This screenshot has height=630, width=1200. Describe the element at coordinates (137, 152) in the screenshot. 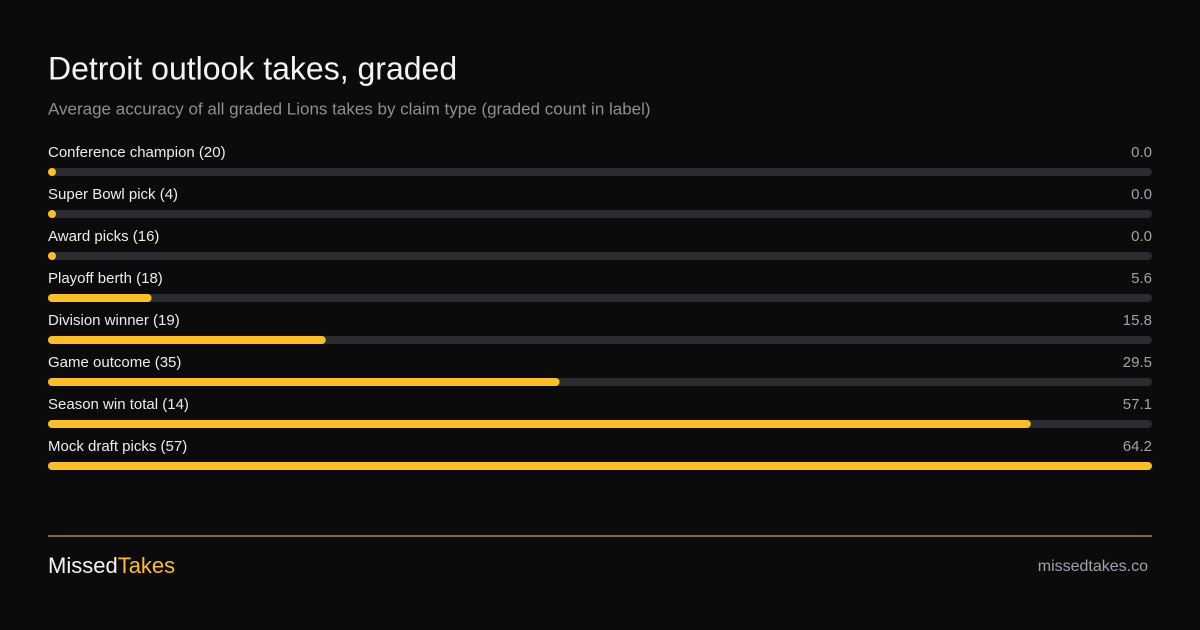

I see `category-label: Conference champion (20)` at that location.